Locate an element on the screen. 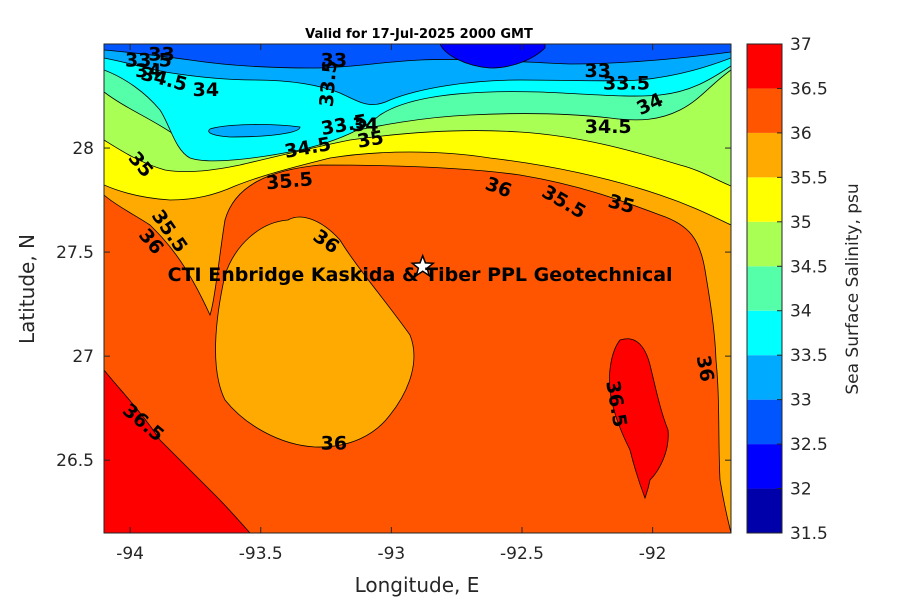 This screenshot has height=600, width=900. x-tick-label: -92 is located at coordinates (653, 554).